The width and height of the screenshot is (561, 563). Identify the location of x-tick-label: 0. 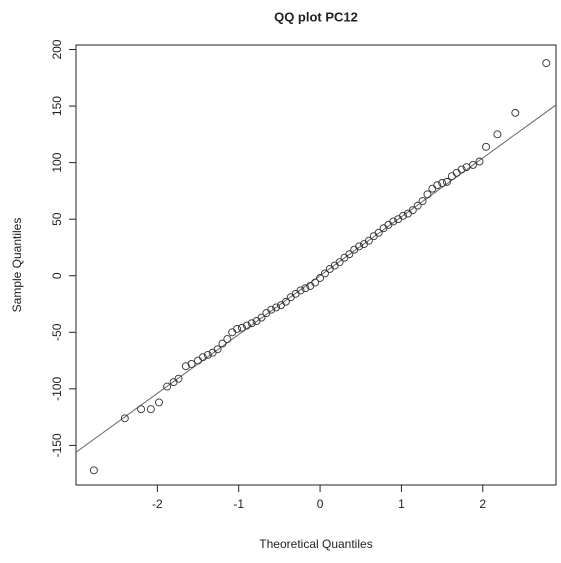
(320, 504).